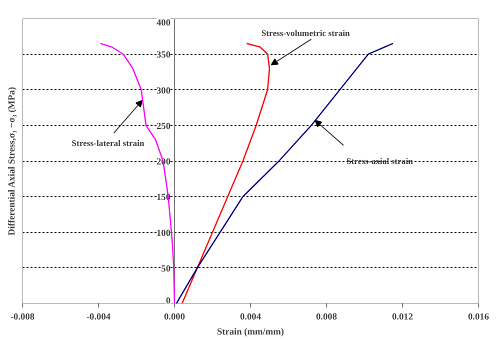 Image resolution: width=500 pixels, height=340 pixels. What do you see at coordinates (305, 33) in the screenshot?
I see `annotation: Stress-volumetric strain` at bounding box center [305, 33].